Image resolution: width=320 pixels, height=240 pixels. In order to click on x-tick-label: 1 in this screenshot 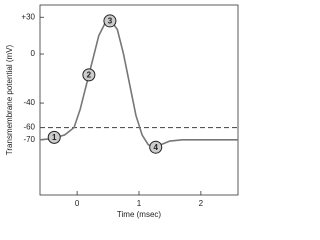, I will do `click(139, 203)`.